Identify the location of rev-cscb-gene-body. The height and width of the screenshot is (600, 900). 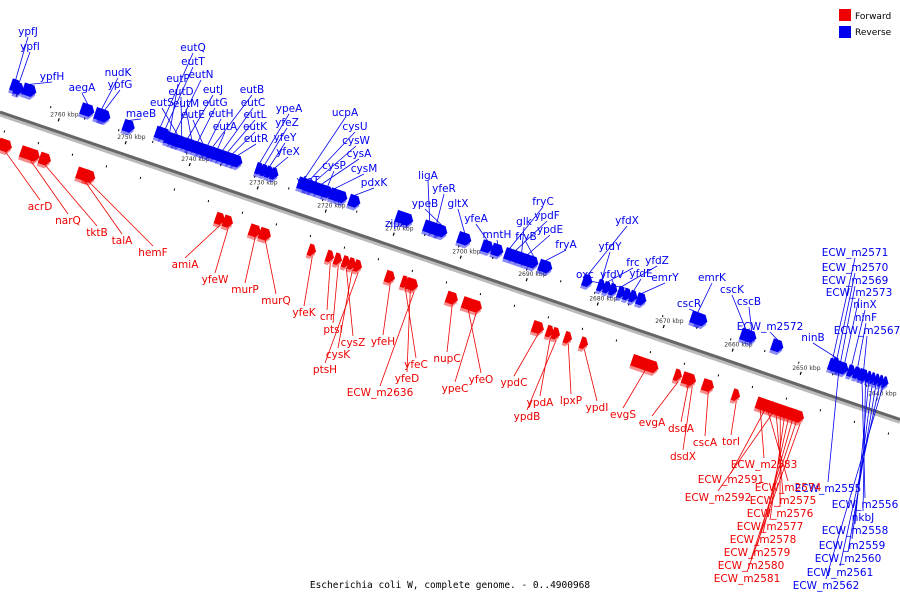
(751, 336).